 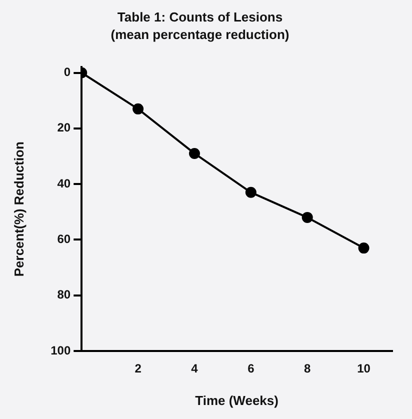 What do you see at coordinates (236, 400) in the screenshot?
I see `x-axis-title: Time (Weeks)` at bounding box center [236, 400].